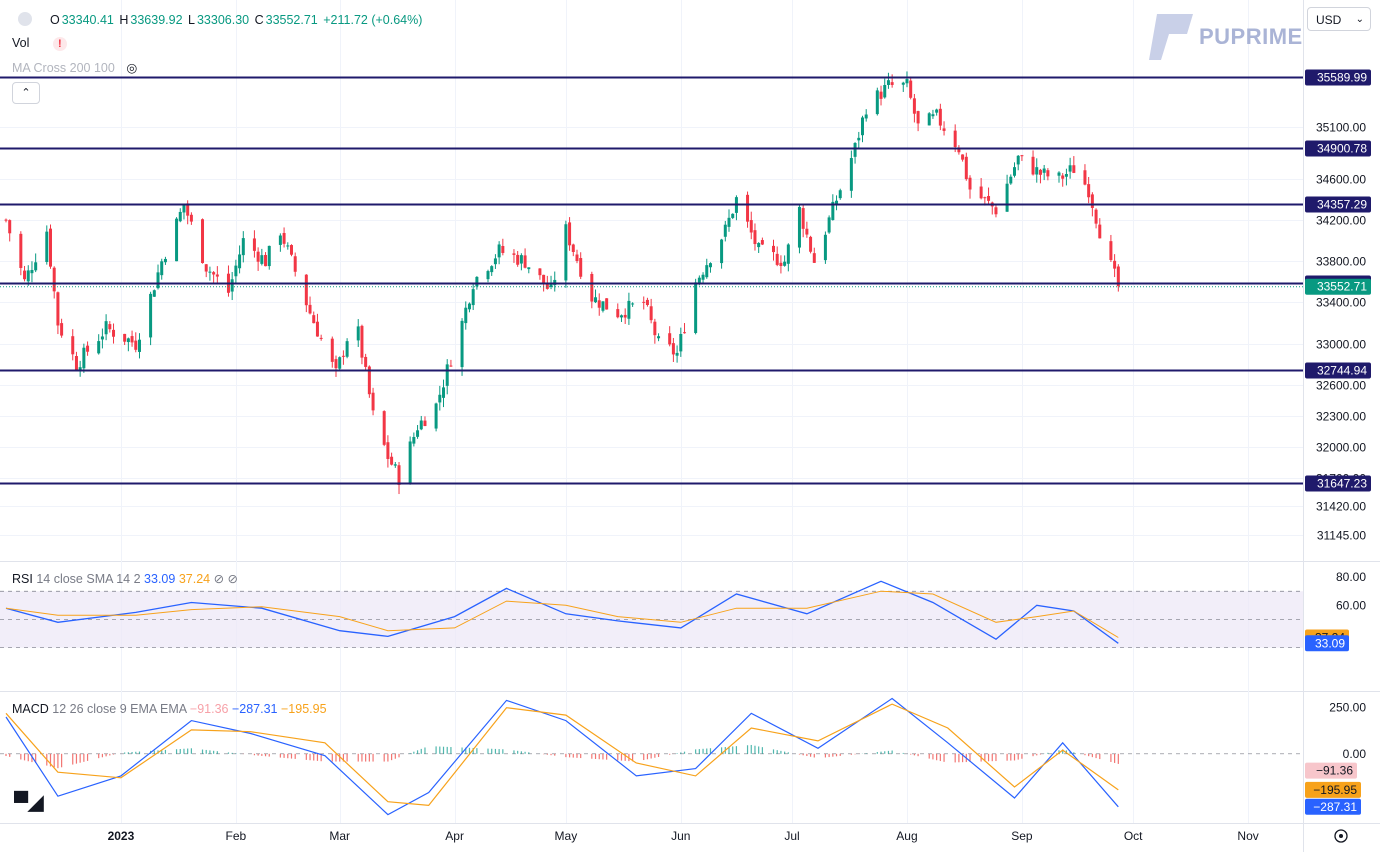 The image size is (1380, 852). What do you see at coordinates (132, 68) in the screenshot?
I see `hidden-eye-icon: ◎` at bounding box center [132, 68].